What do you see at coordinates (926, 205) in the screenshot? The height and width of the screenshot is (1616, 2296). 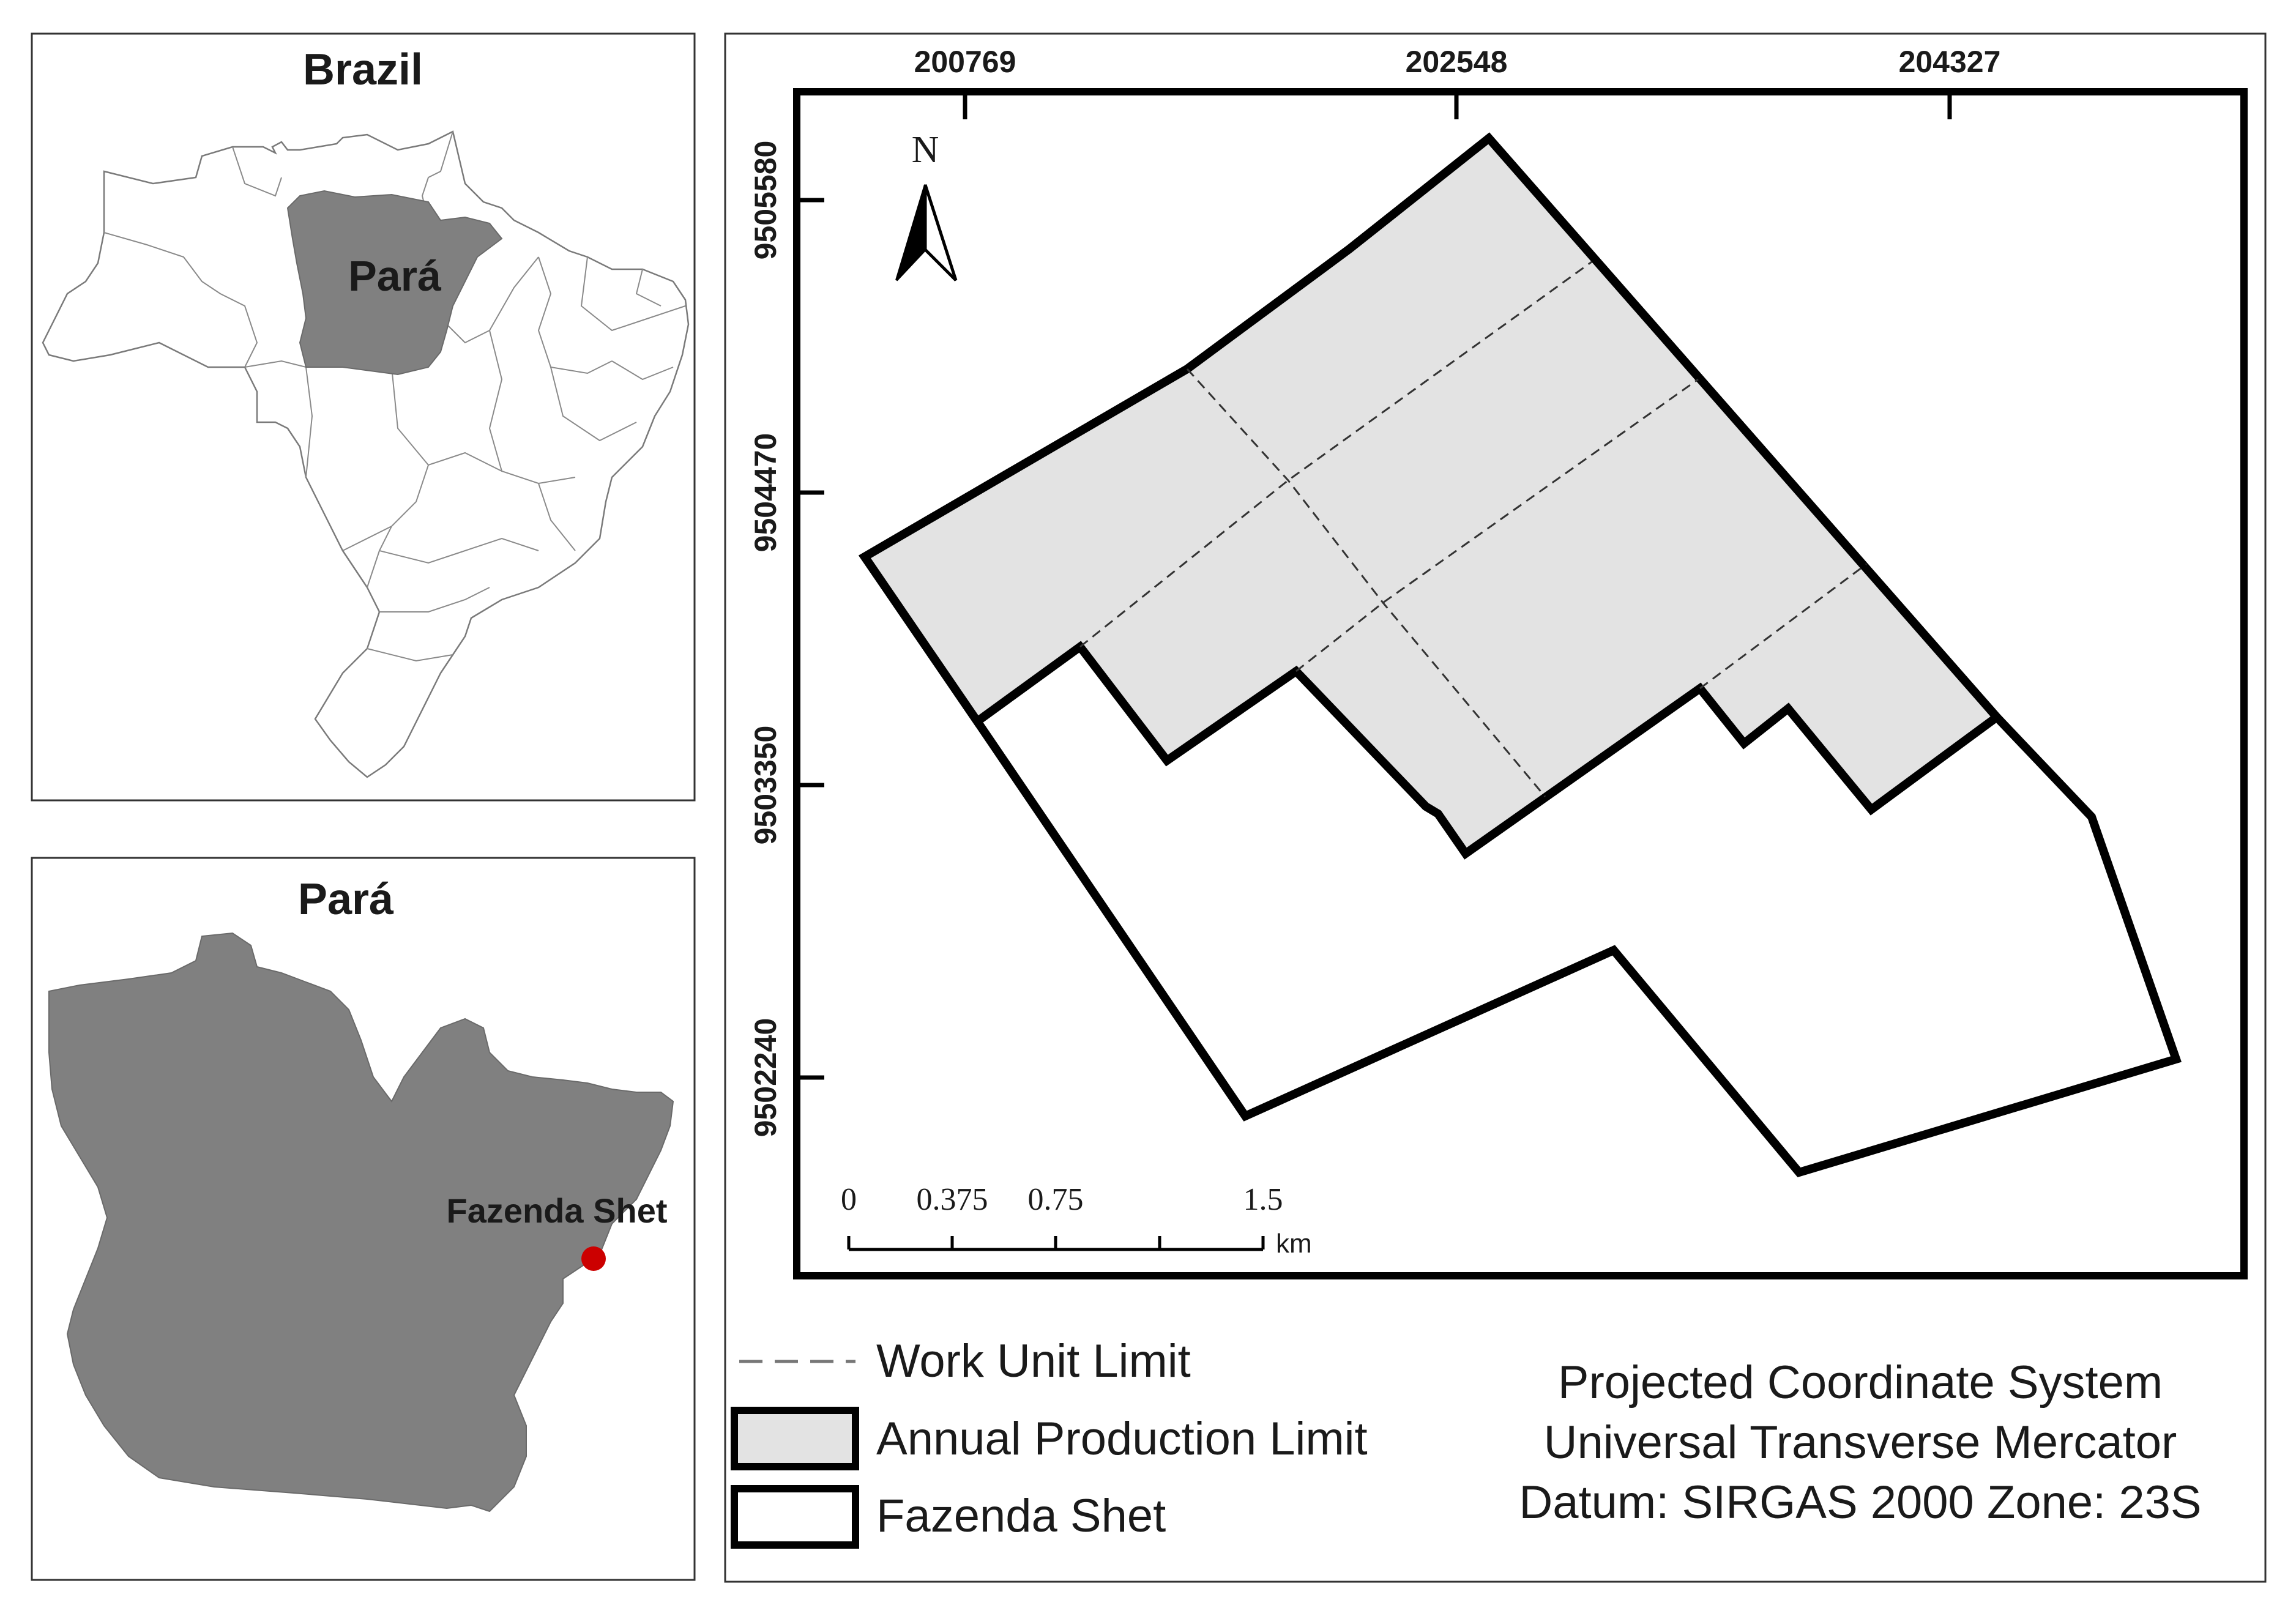 I see `north-arrow-icon: N` at bounding box center [926, 205].